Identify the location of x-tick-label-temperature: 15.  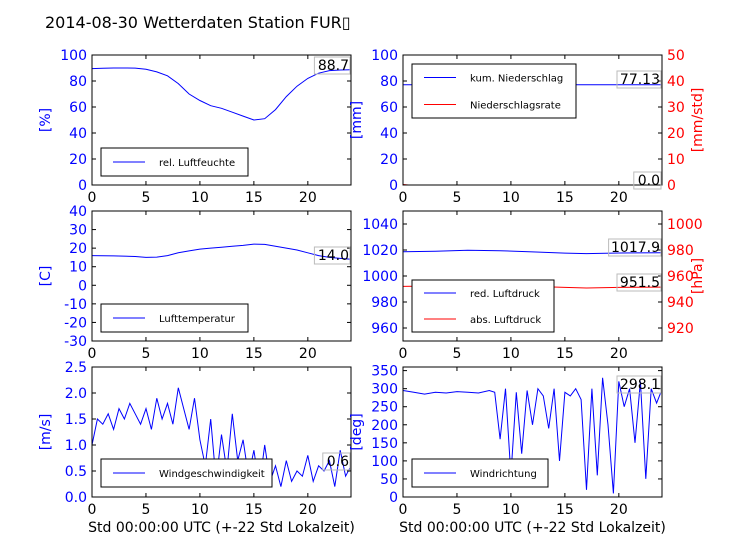
(254, 354).